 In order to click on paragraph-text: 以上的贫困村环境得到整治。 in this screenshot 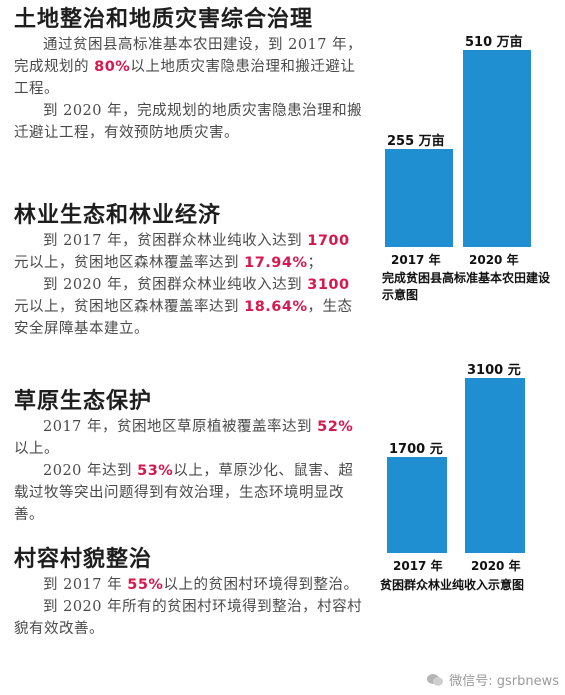, I will do `click(261, 585)`.